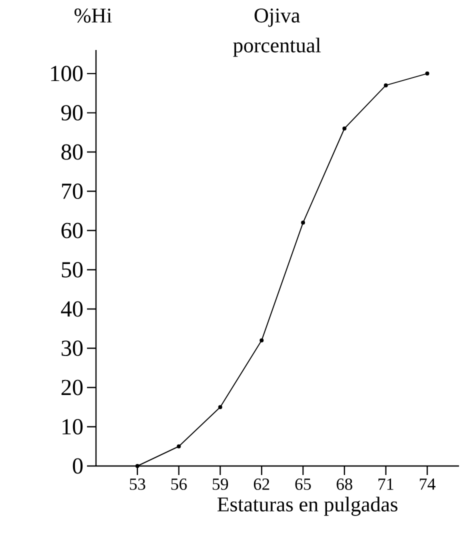 The width and height of the screenshot is (460, 550). Describe the element at coordinates (304, 484) in the screenshot. I see `x-tick-label: 65` at that location.